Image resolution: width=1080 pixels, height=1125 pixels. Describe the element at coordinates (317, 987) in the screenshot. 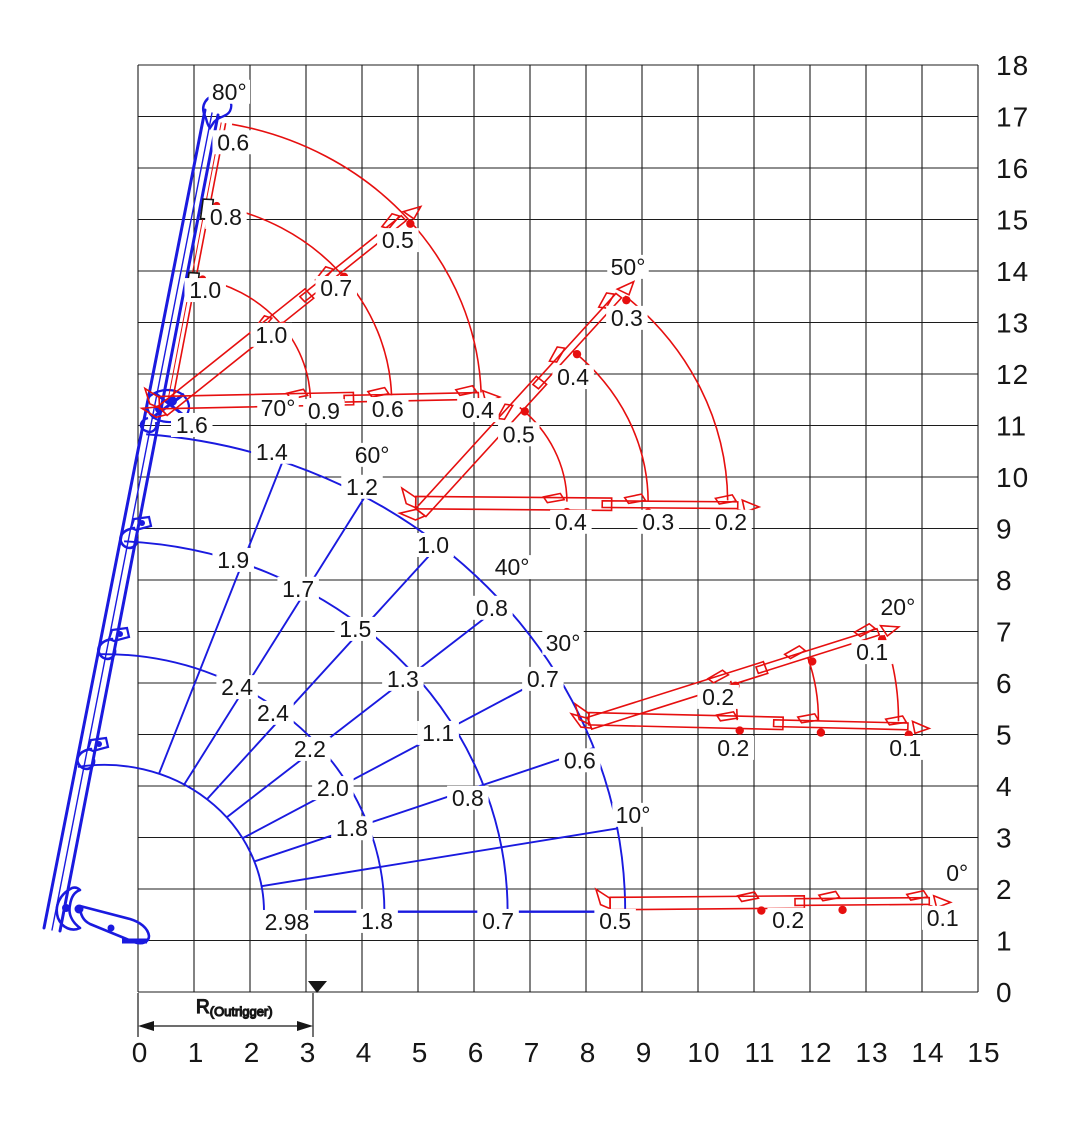

I see `slew-center-marker` at that location.